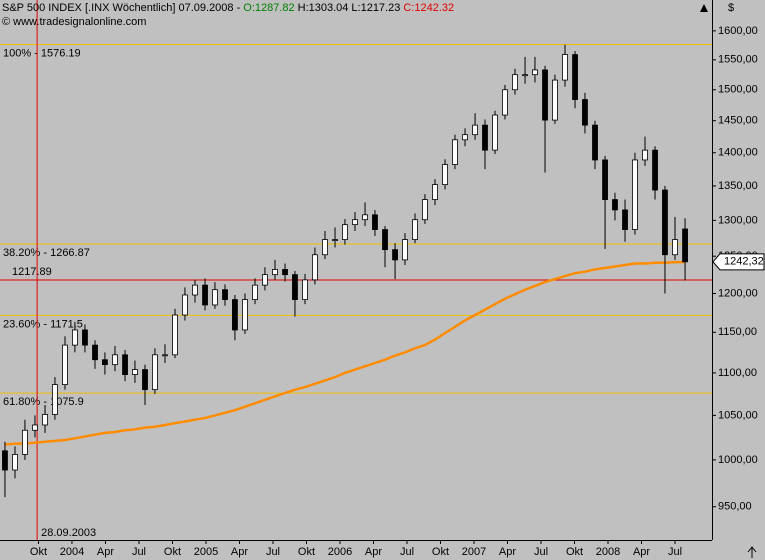 The image size is (765, 560). Describe the element at coordinates (738, 153) in the screenshot. I see `y-tick-label: 1400,00` at that location.